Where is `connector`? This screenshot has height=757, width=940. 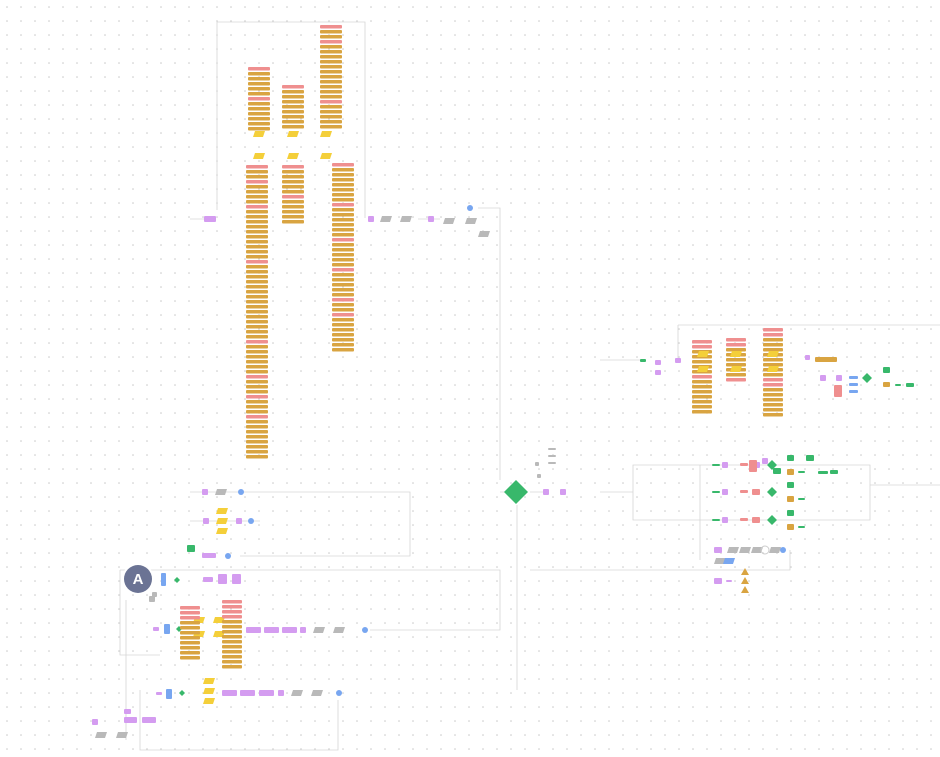
connector is located at coordinates (310, 660).